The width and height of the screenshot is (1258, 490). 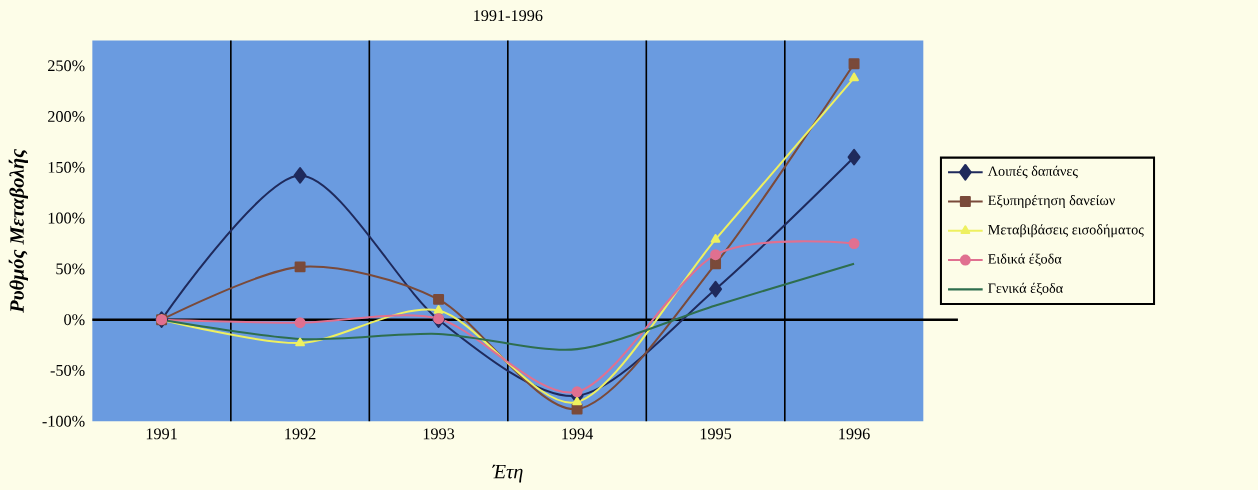 What do you see at coordinates (716, 434) in the screenshot?
I see `x-tick-label: 1995` at bounding box center [716, 434].